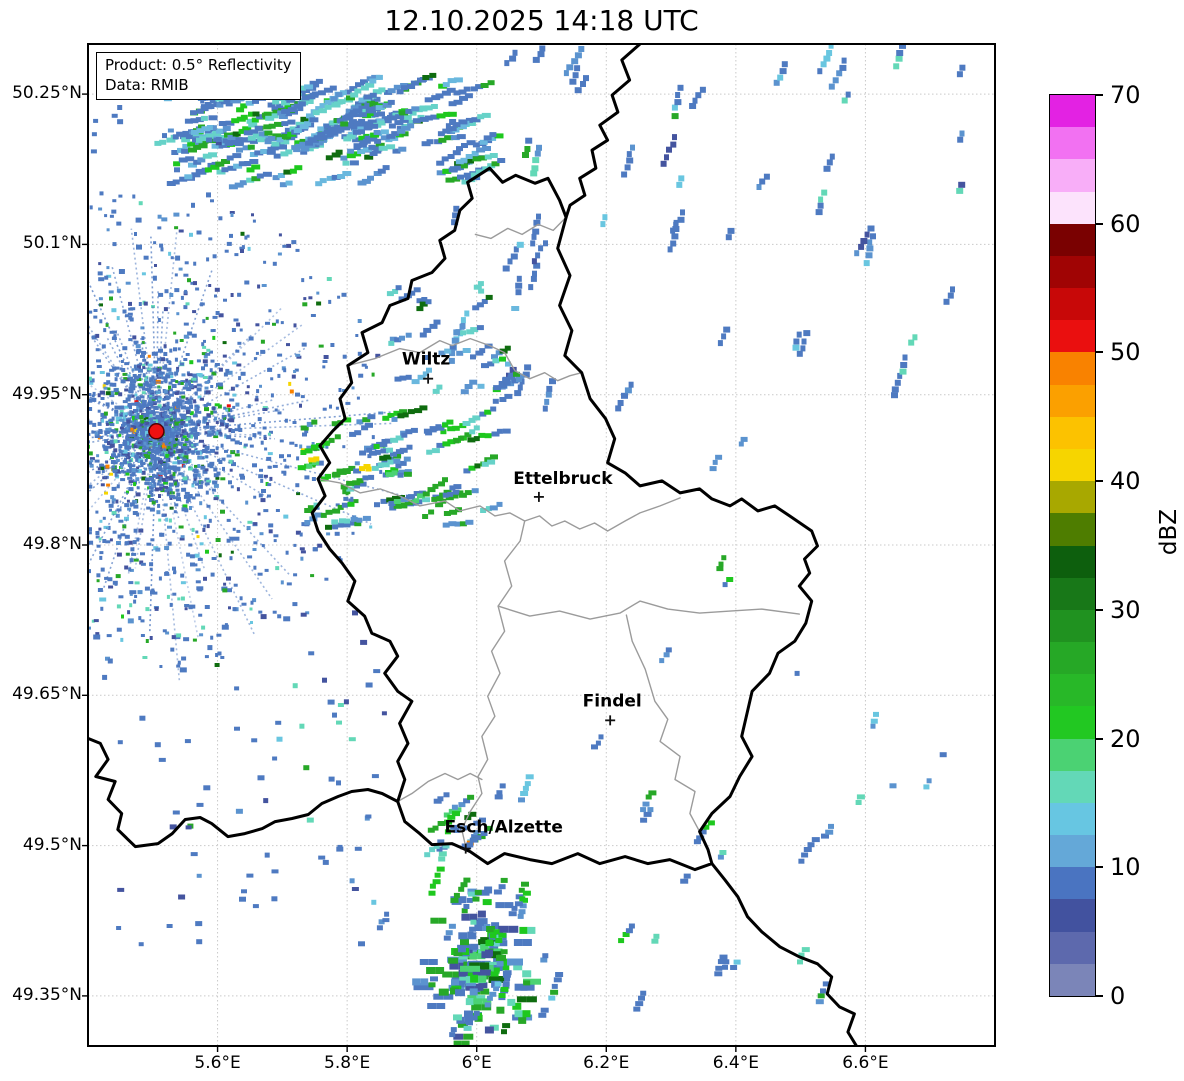 Image resolution: width=1184 pixels, height=1081 pixels. I want to click on y-tick-label: 49.5°N, so click(52, 844).